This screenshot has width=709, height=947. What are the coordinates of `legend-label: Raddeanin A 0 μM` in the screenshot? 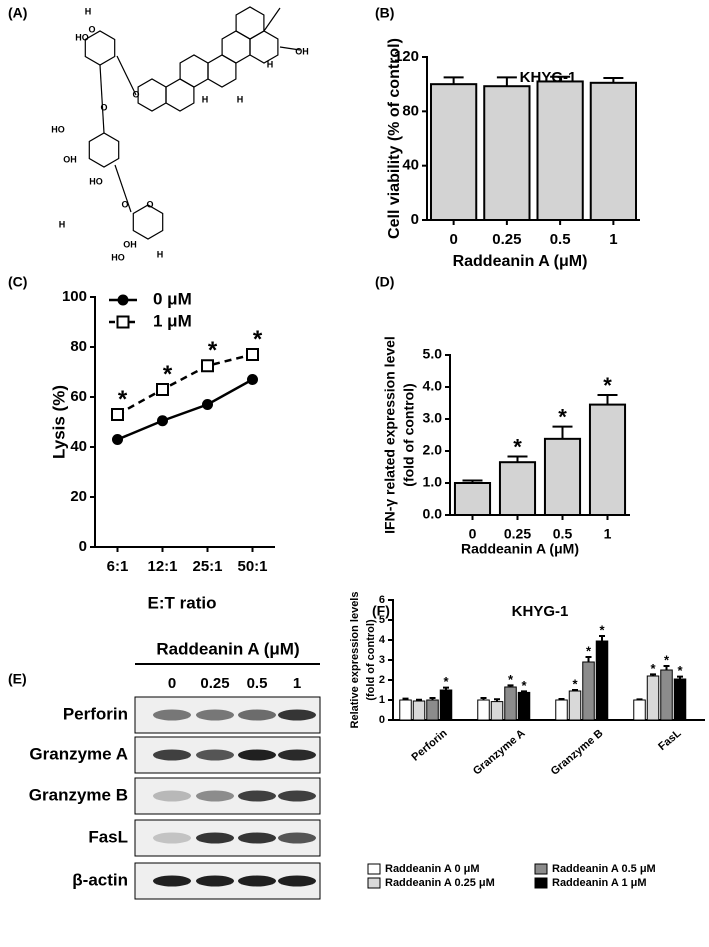 It's located at (432, 869).